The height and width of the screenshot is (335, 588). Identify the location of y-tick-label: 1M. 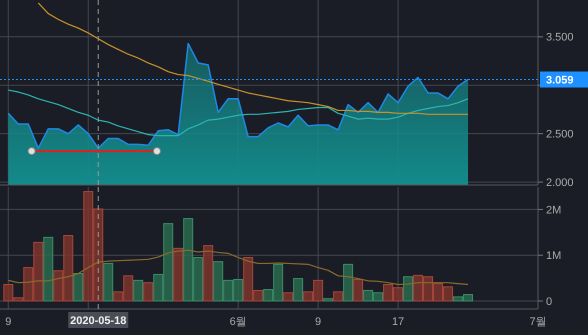
(554, 256).